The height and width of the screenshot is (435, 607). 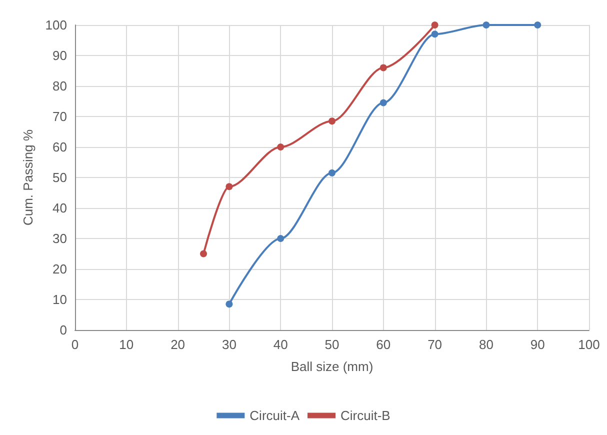 What do you see at coordinates (63, 330) in the screenshot?
I see `y-tick-label: 0` at bounding box center [63, 330].